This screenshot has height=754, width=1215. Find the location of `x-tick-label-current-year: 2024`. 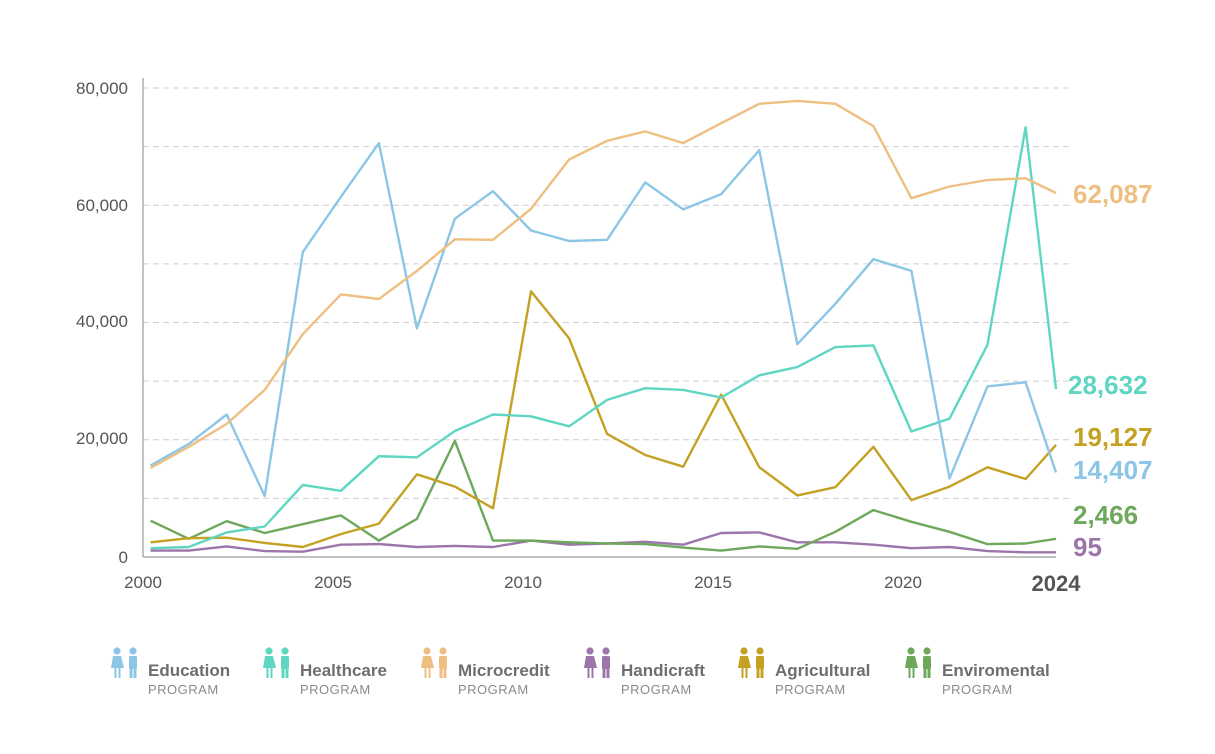

x-tick-label-current-year: 2024 is located at coordinates (1057, 583).